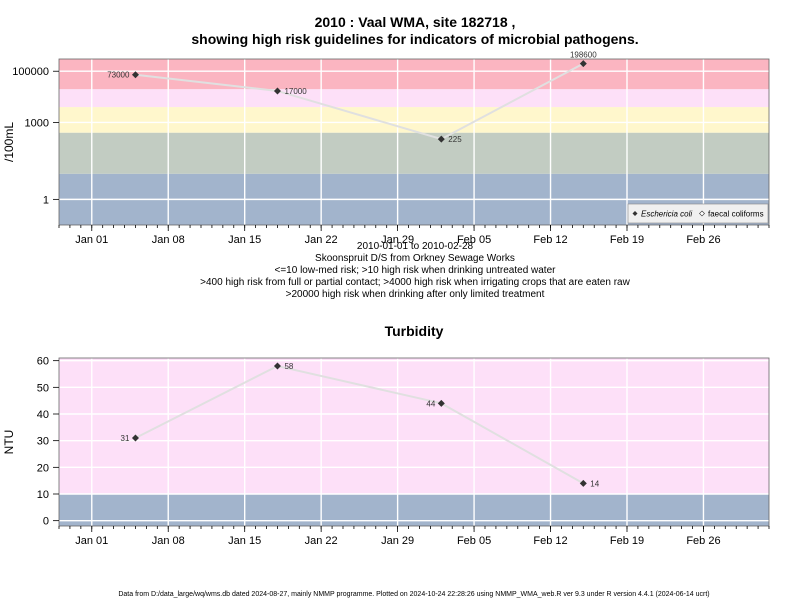 The height and width of the screenshot is (600, 800). Describe the element at coordinates (30, 72) in the screenshot. I see `y-tick-label-2: 100000` at that location.